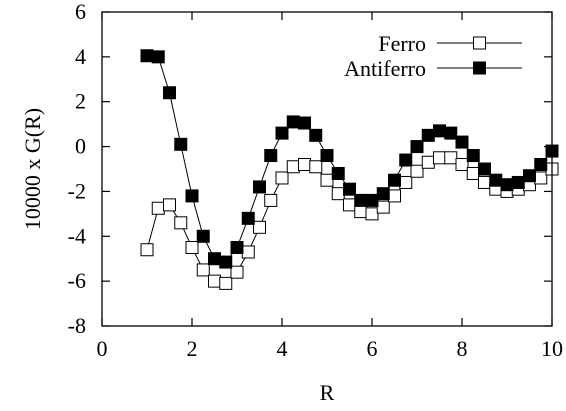 This screenshot has height=411, width=566. I want to click on y-axis-label: 10000 x G(R), so click(32, 169).